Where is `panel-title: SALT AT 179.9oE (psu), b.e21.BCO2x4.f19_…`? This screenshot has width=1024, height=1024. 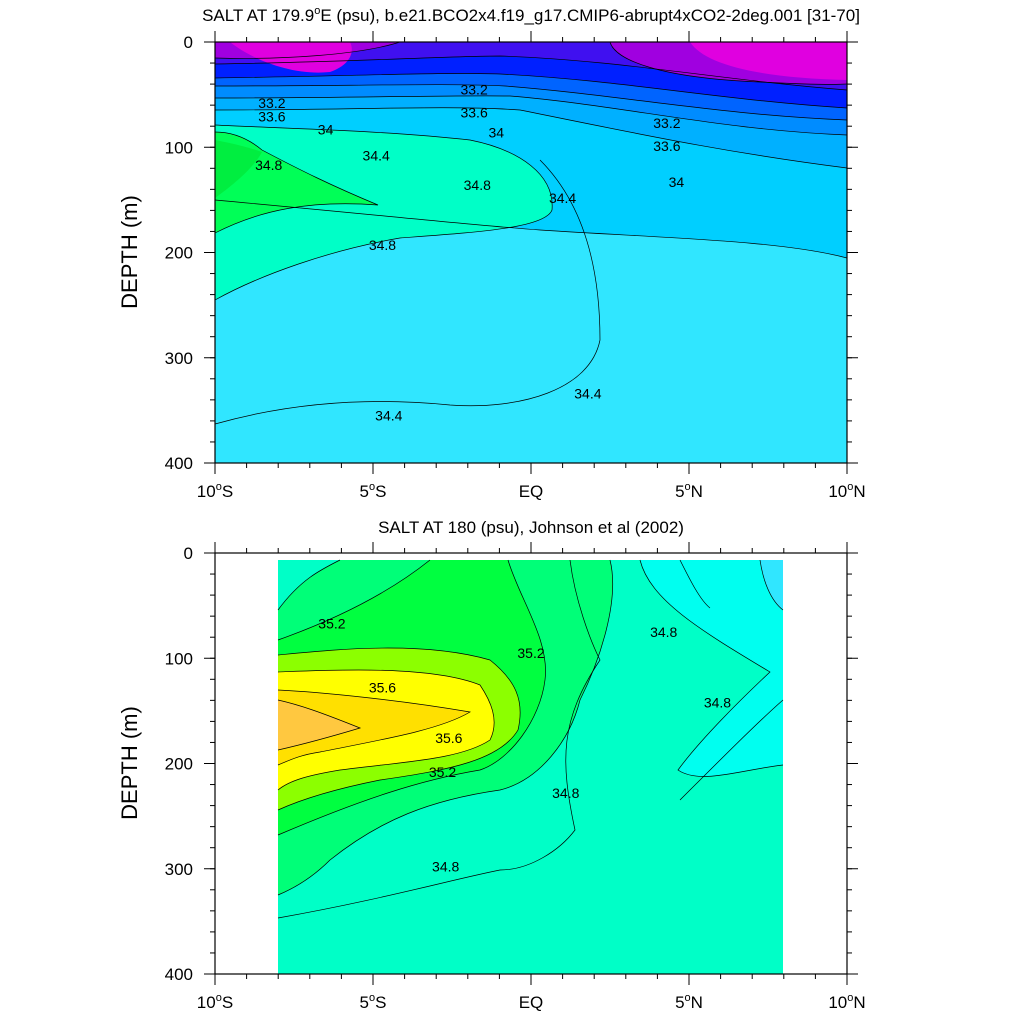 panel-title: SALT AT 179.9oE (psu), b.e21.BCO2x4.f19_… is located at coordinates (531, 15).